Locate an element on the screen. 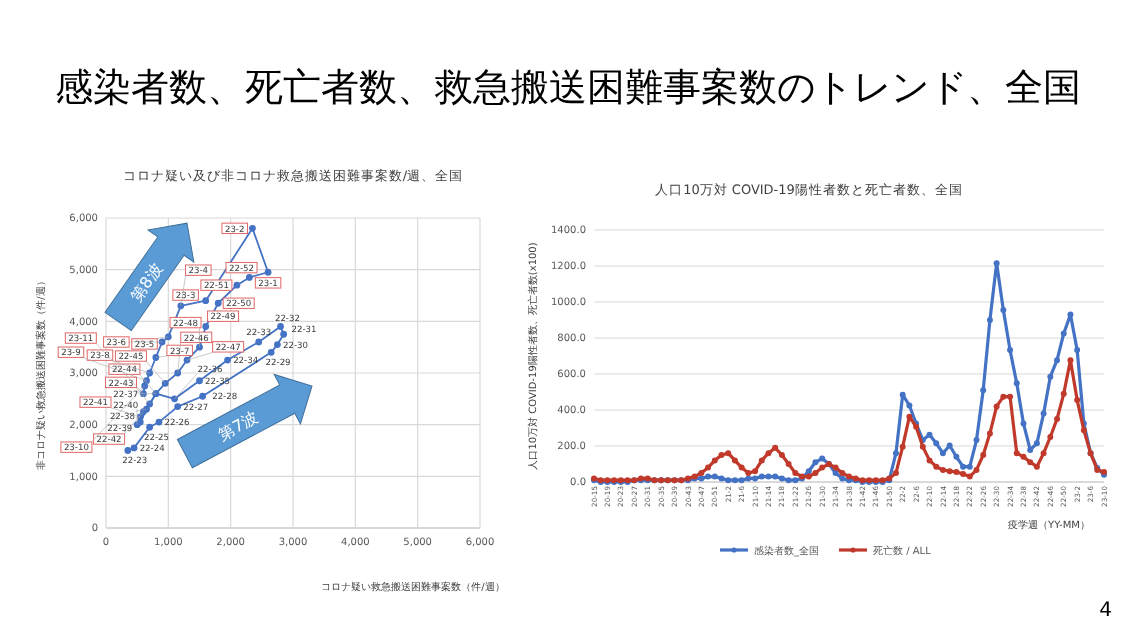 The height and width of the screenshot is (640, 1138). annotation: 第8波 is located at coordinates (146, 283).